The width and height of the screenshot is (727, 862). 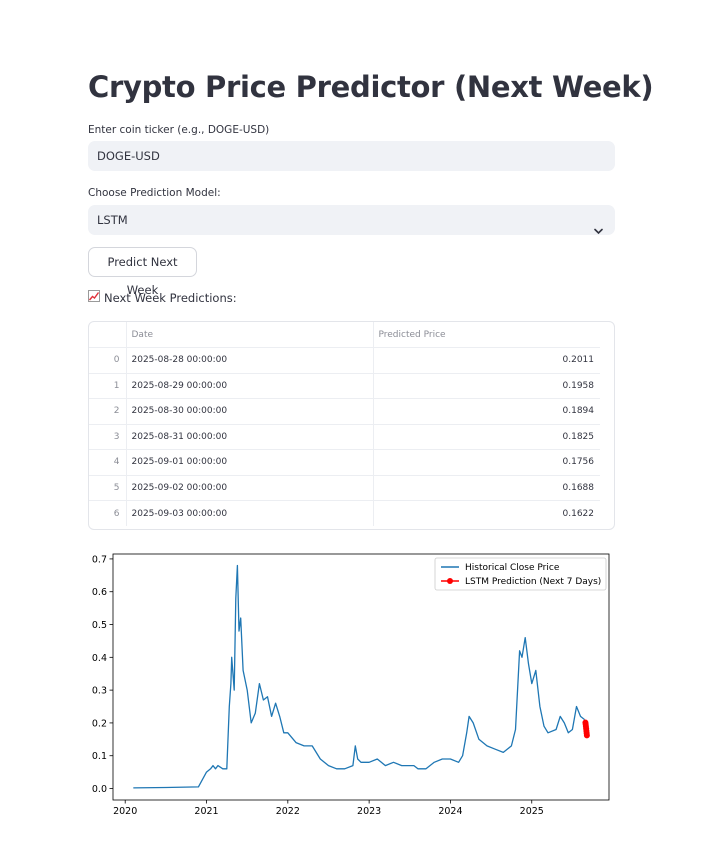 What do you see at coordinates (170, 297) in the screenshot?
I see `predictions-header-text: Next Week Predictions:` at bounding box center [170, 297].